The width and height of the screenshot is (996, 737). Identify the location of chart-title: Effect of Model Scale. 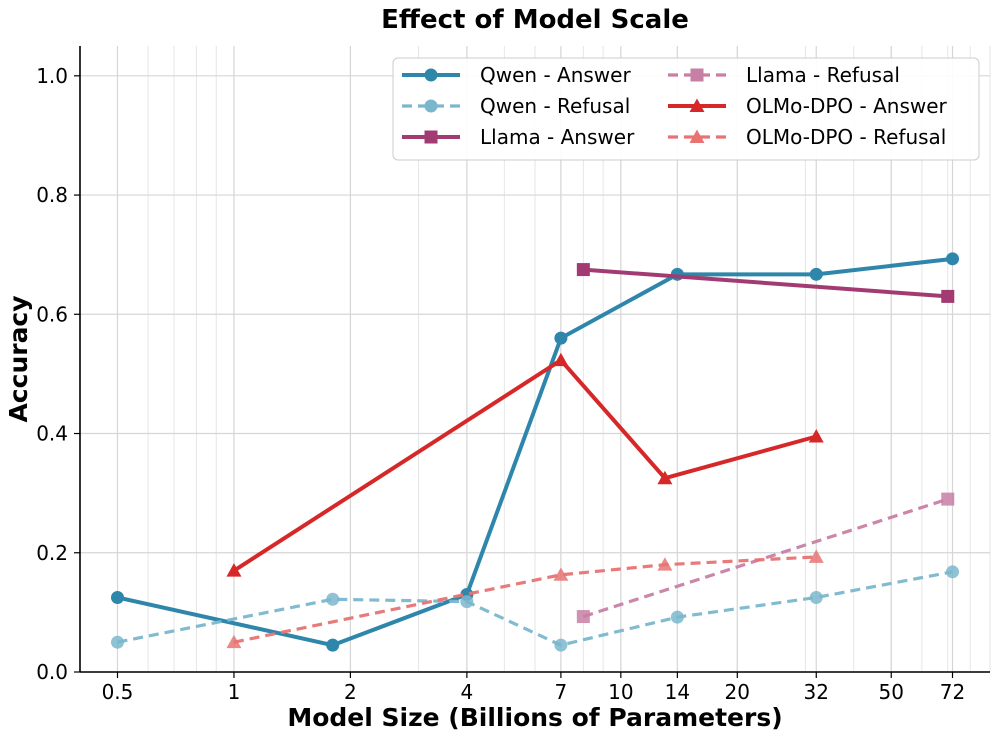
(535, 20).